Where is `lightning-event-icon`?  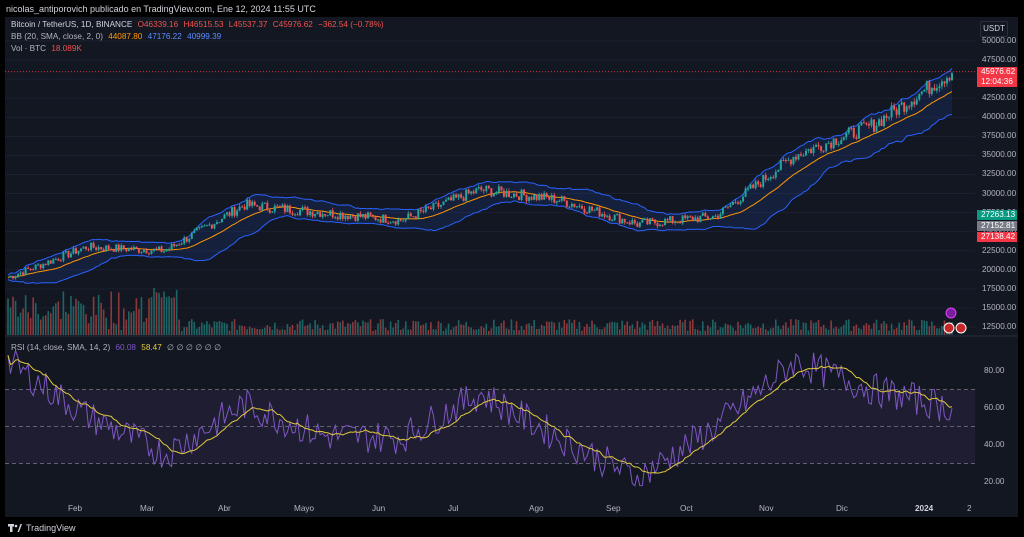
lightning-event-icon is located at coordinates (951, 313).